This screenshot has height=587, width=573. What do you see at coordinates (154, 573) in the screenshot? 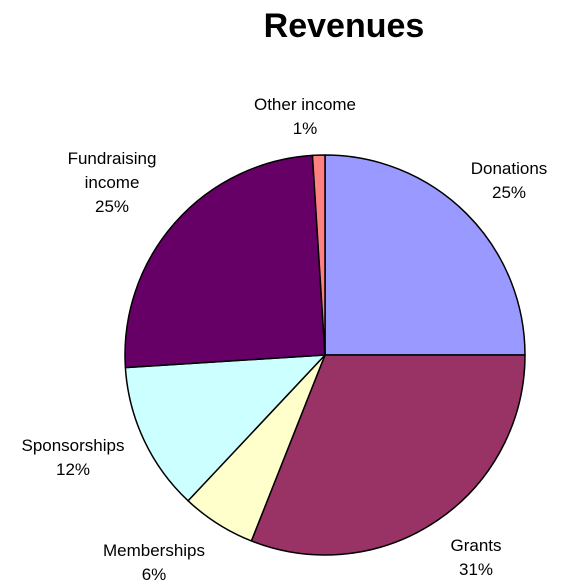
I see `slice-percent-label: 6%` at bounding box center [154, 573].